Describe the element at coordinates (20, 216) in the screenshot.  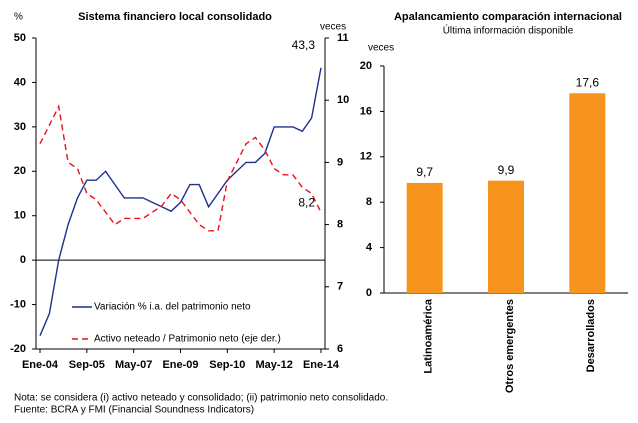
I see `y-tick-label: 10` at that location.